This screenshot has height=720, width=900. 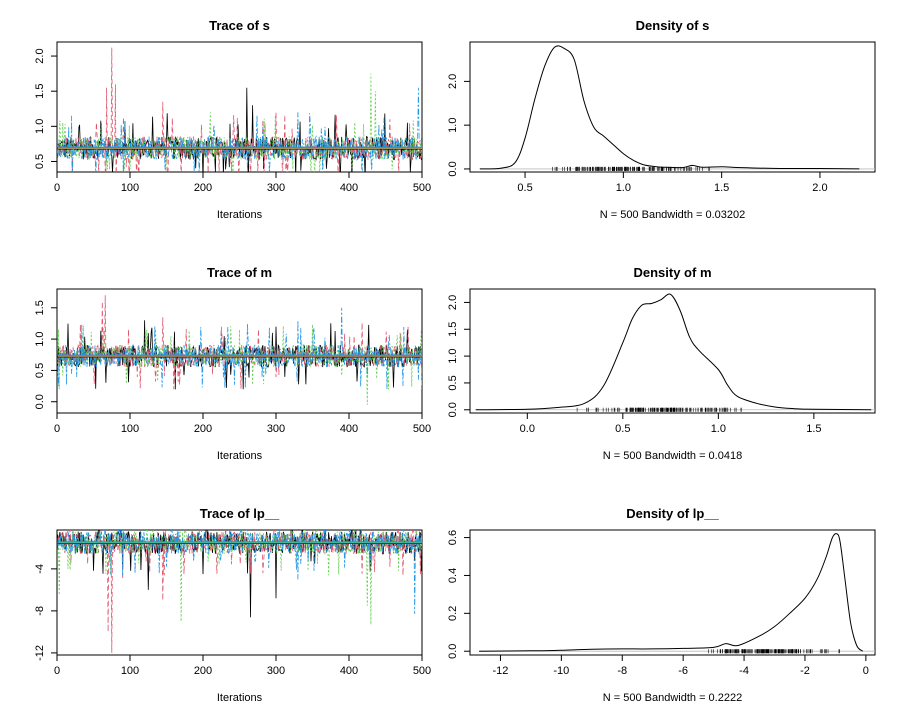 What do you see at coordinates (239, 272) in the screenshot?
I see `panel-3-title: Trace of m` at bounding box center [239, 272].